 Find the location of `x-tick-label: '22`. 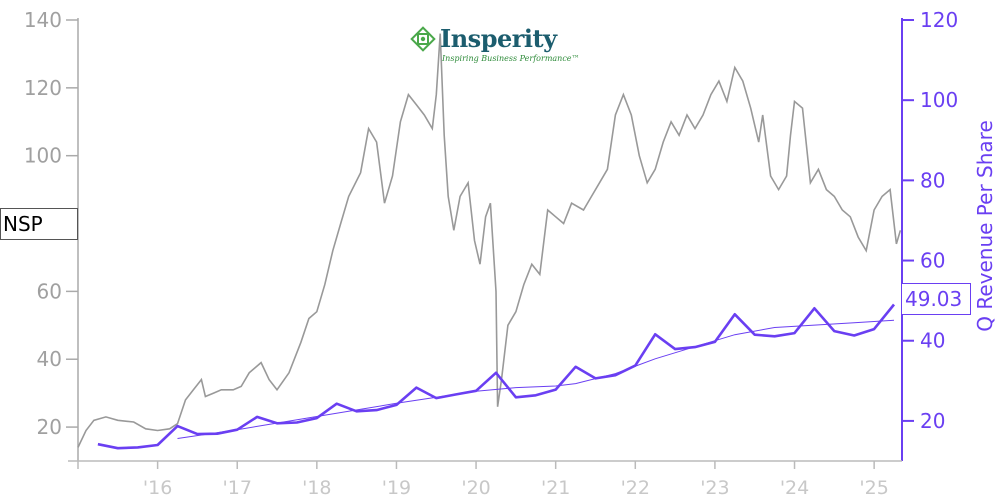

x-tick-label: '22 is located at coordinates (635, 488).